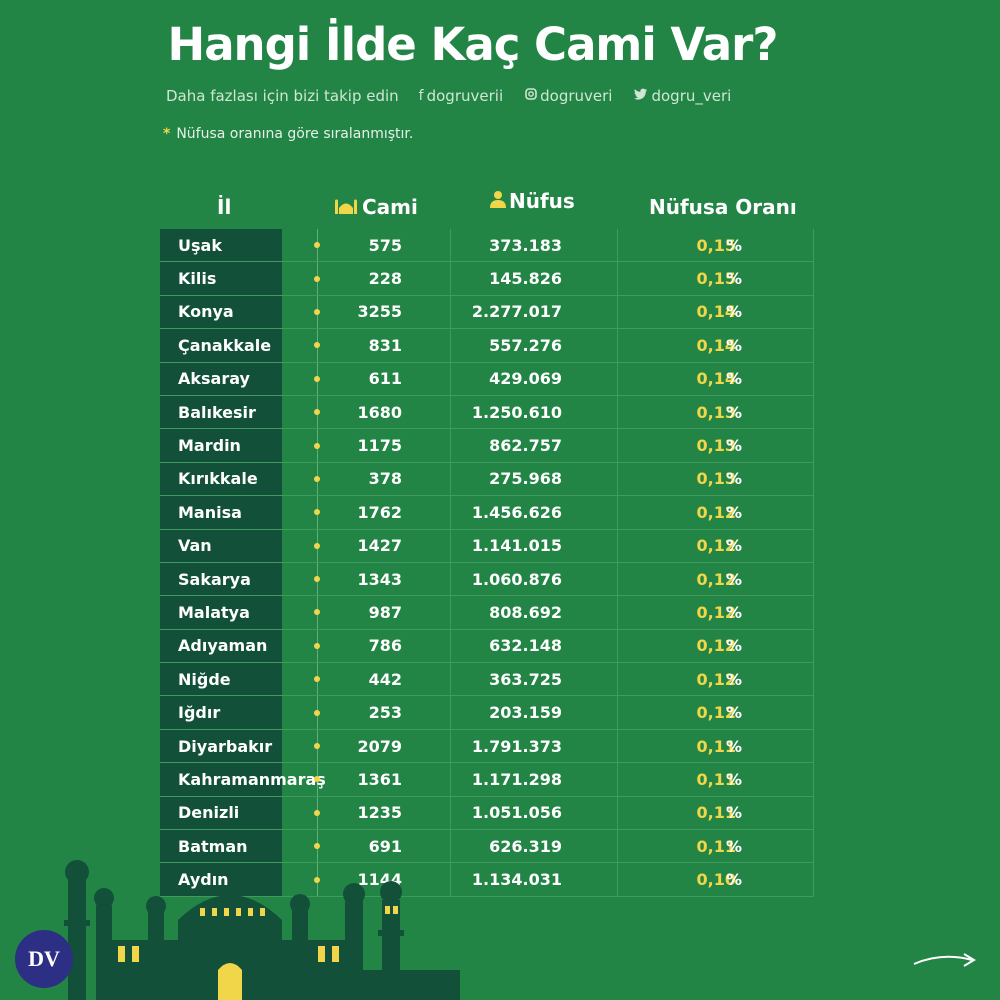  I want to click on province-name: Aydın, so click(203, 880).